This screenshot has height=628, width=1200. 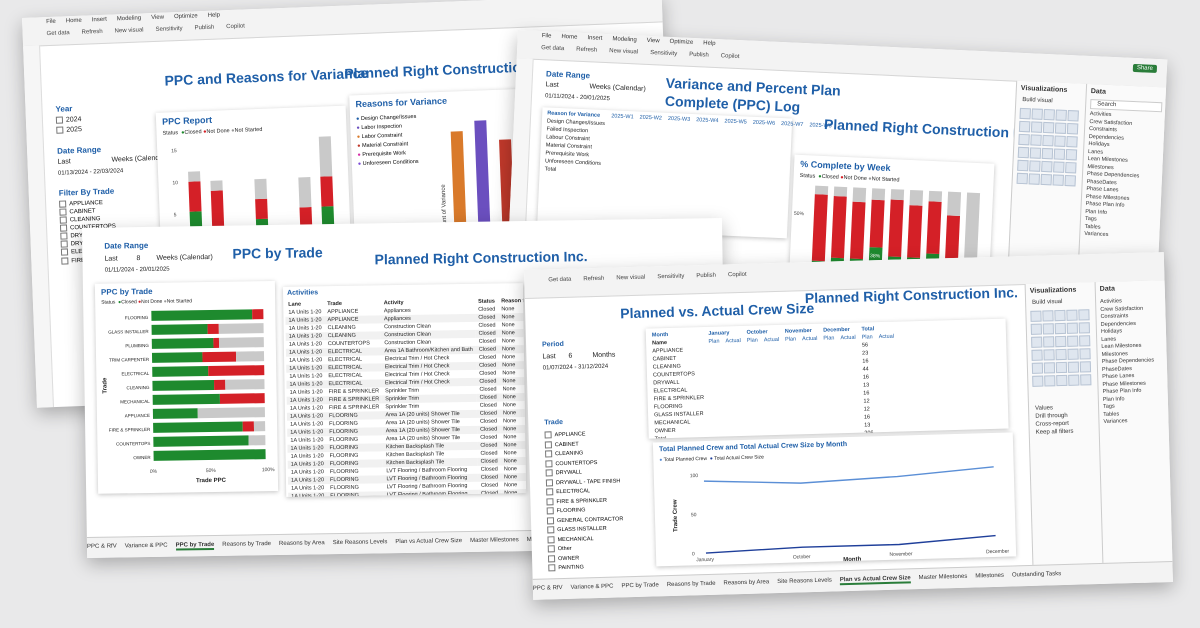 I want to click on period-last: Last, so click(x=549, y=357).